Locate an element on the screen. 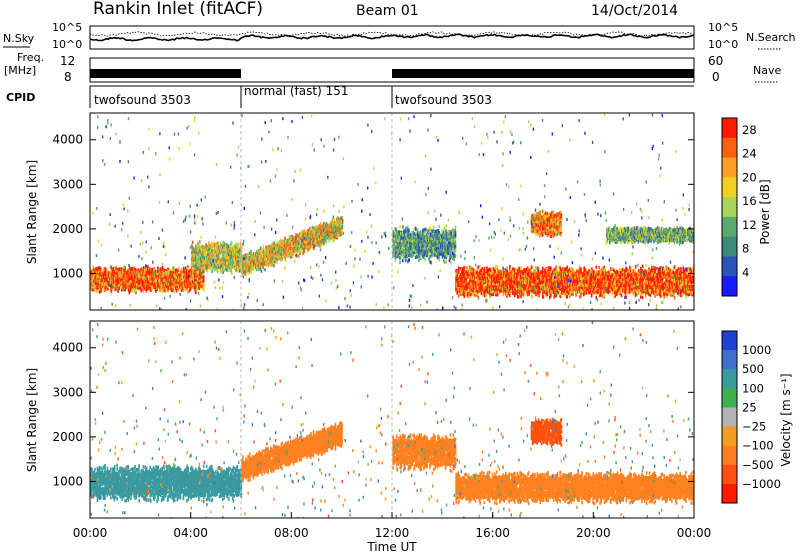 This screenshot has height=554, width=800. cpid-segment-1: twofsound 3503 is located at coordinates (142, 100).